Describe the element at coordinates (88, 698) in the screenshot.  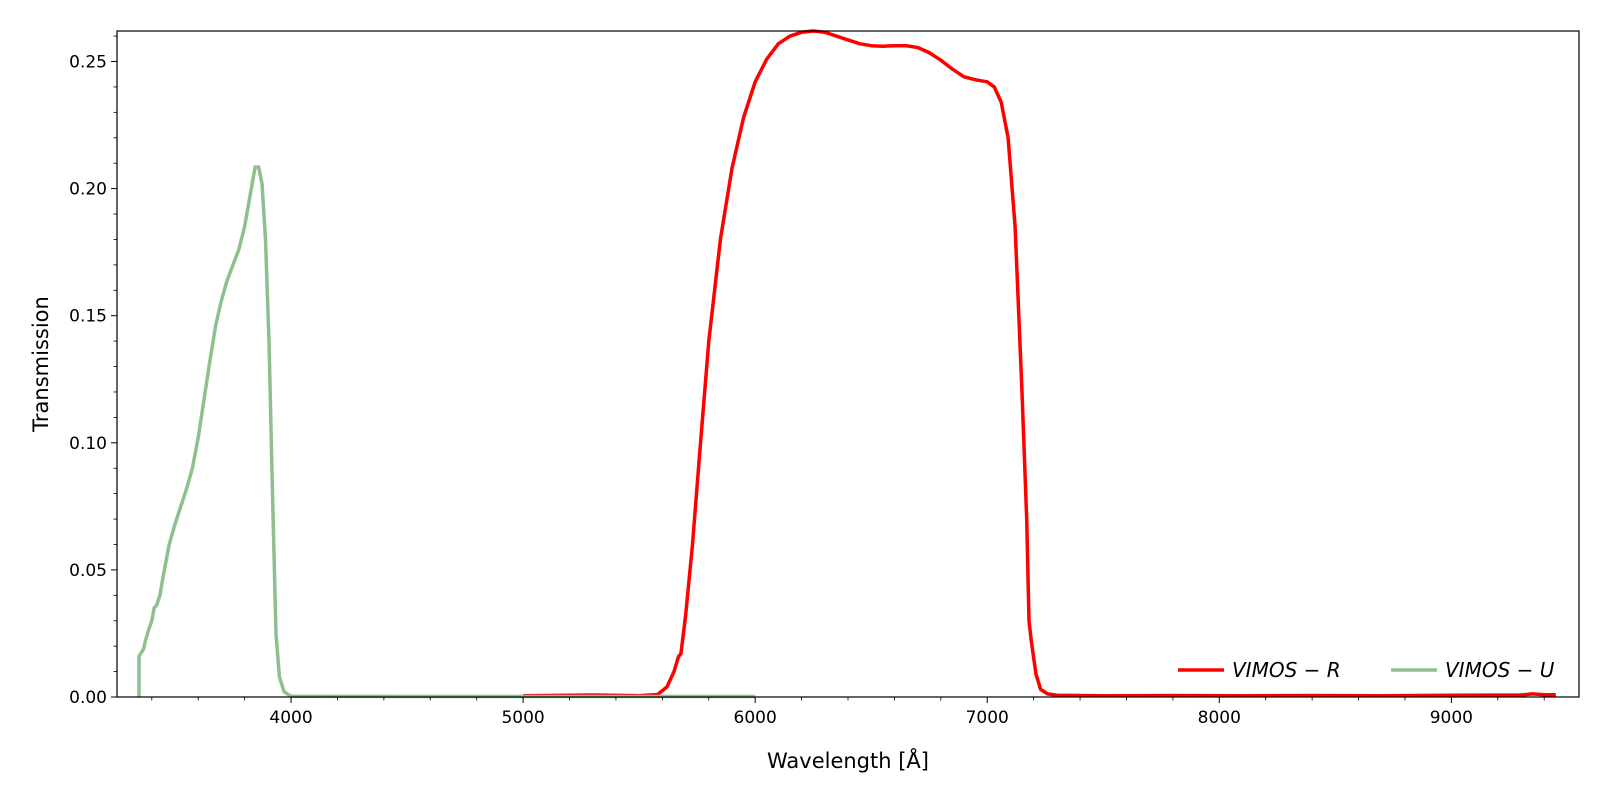
I see `y-tick-label: 0.00` at that location.